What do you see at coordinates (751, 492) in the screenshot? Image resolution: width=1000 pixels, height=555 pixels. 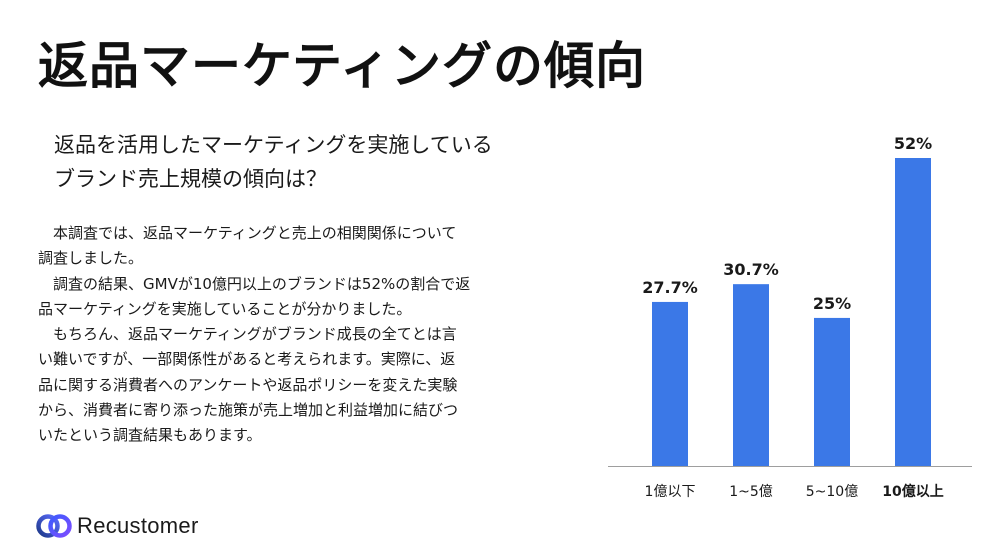 I see `x-tick-label-1: 1~5億` at bounding box center [751, 492].